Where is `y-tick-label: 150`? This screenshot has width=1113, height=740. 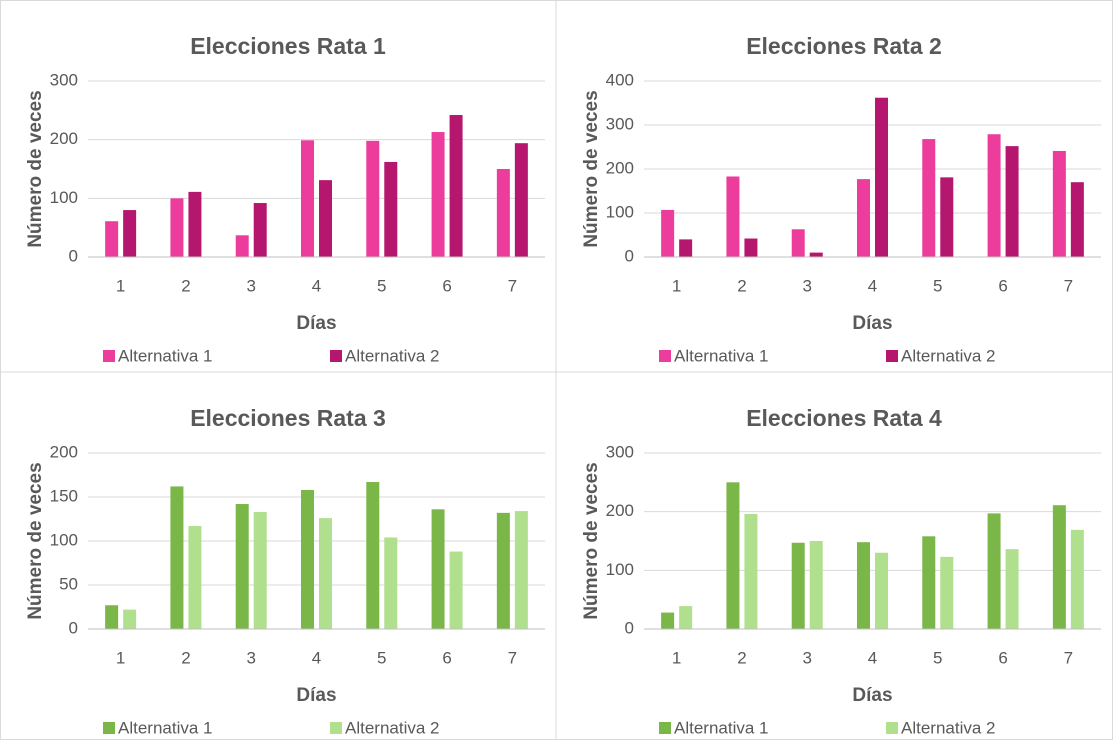 y-tick-label: 150 is located at coordinates (64, 495).